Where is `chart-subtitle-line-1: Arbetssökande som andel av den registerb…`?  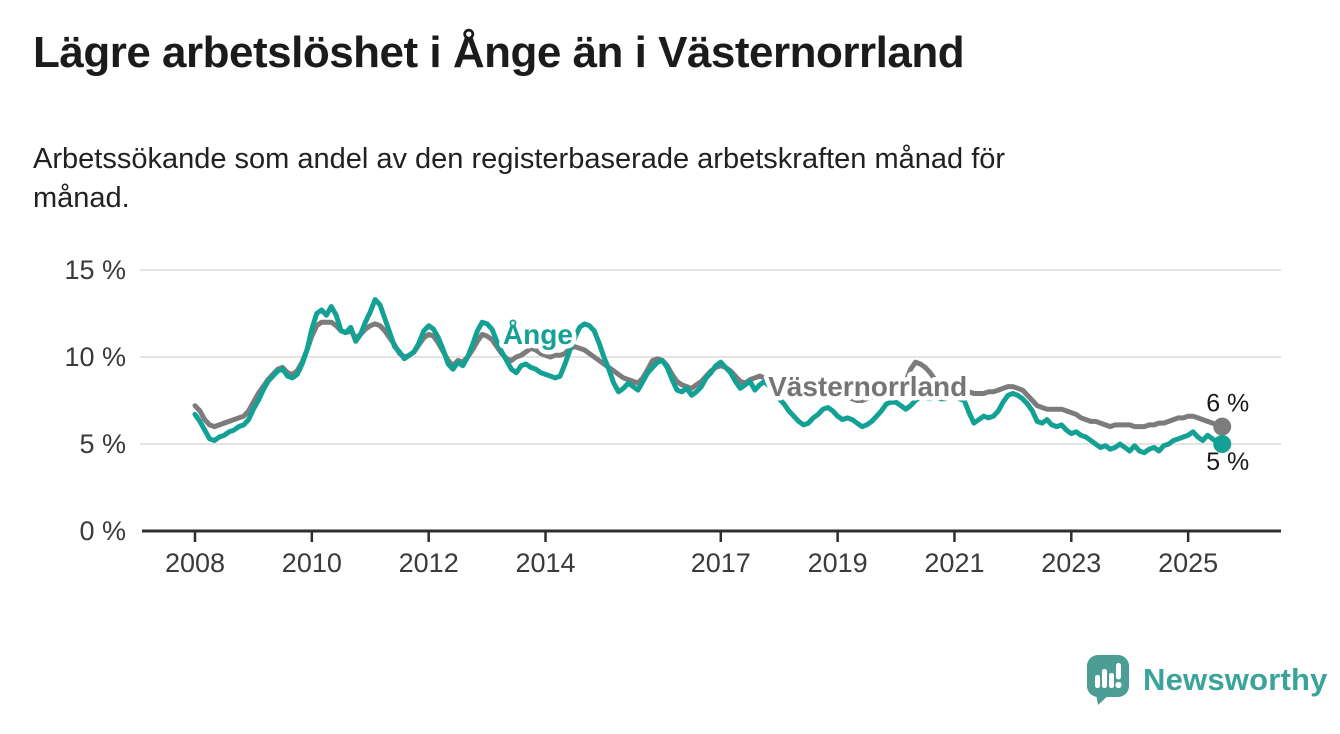 chart-subtitle-line-1: Arbetssökande som andel av den registerb… is located at coordinates (519, 159).